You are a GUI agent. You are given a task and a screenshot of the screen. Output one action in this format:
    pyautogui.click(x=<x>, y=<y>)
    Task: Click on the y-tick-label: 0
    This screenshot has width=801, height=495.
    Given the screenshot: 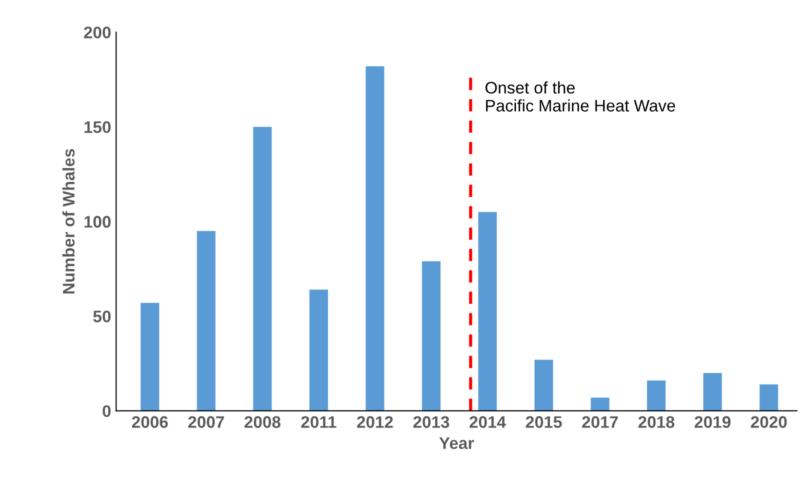 What is the action you would take?
    pyautogui.click(x=106, y=411)
    